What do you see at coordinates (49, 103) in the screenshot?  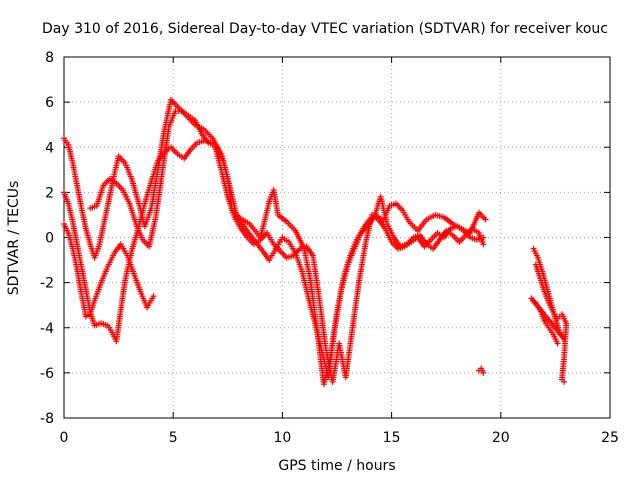 I see `y-tick-label: 6` at bounding box center [49, 103].